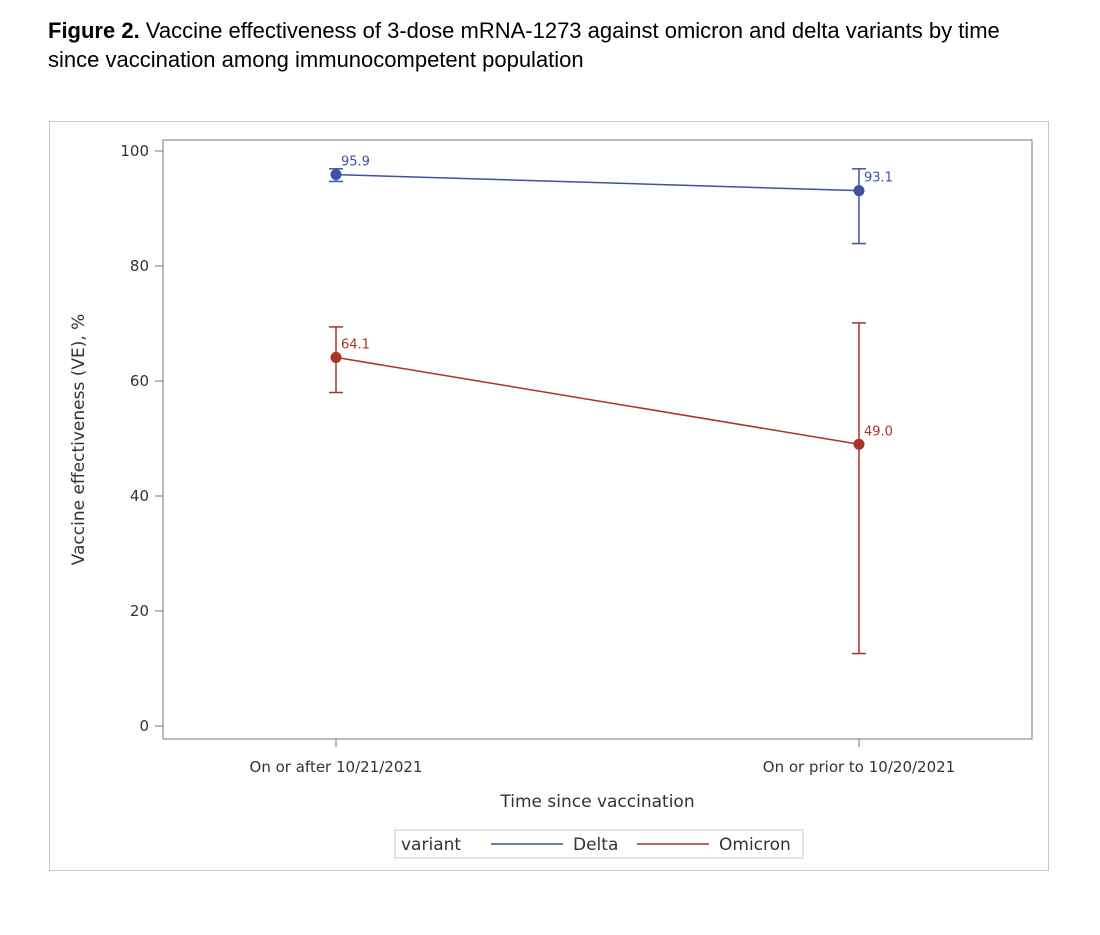  What do you see at coordinates (596, 802) in the screenshot?
I see `x-axis-title: Time since vaccination` at bounding box center [596, 802].